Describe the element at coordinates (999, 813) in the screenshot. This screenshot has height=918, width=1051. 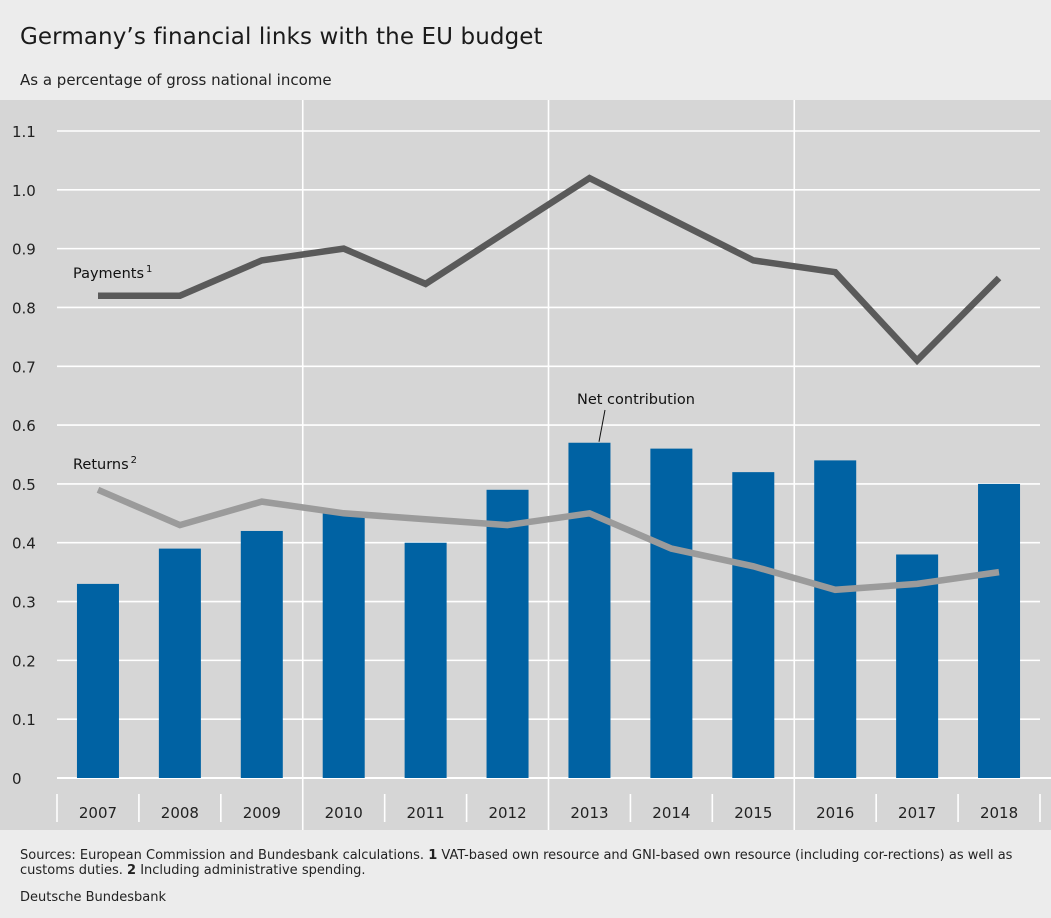
I see `x-tick-label: 2018` at that location.